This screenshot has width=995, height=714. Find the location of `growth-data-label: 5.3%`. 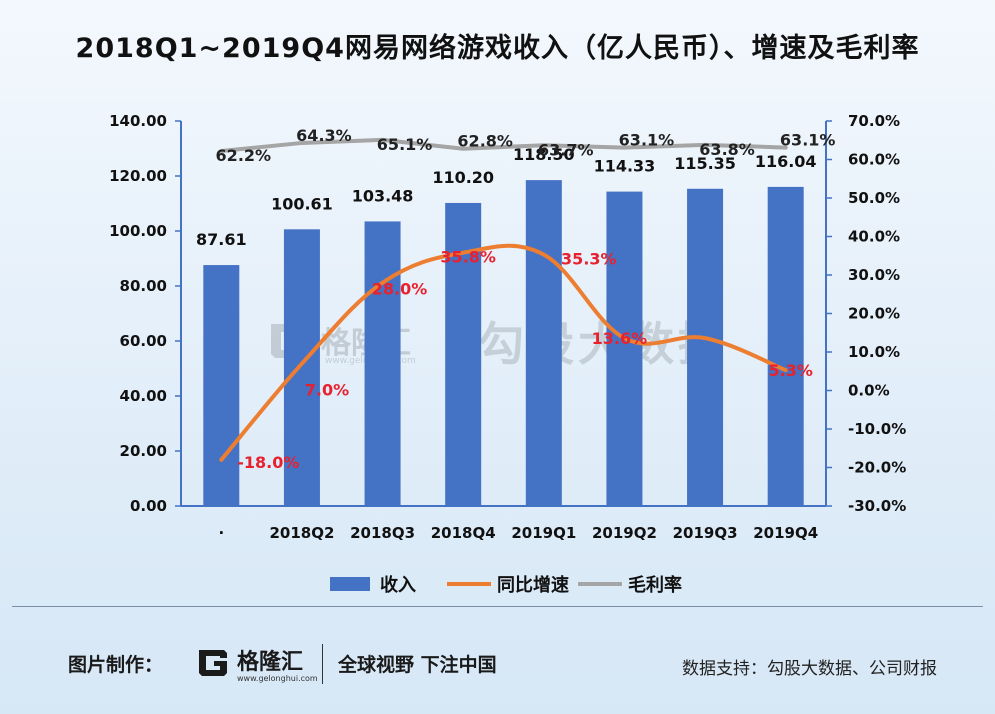

growth-data-label: 5.3% is located at coordinates (791, 370).